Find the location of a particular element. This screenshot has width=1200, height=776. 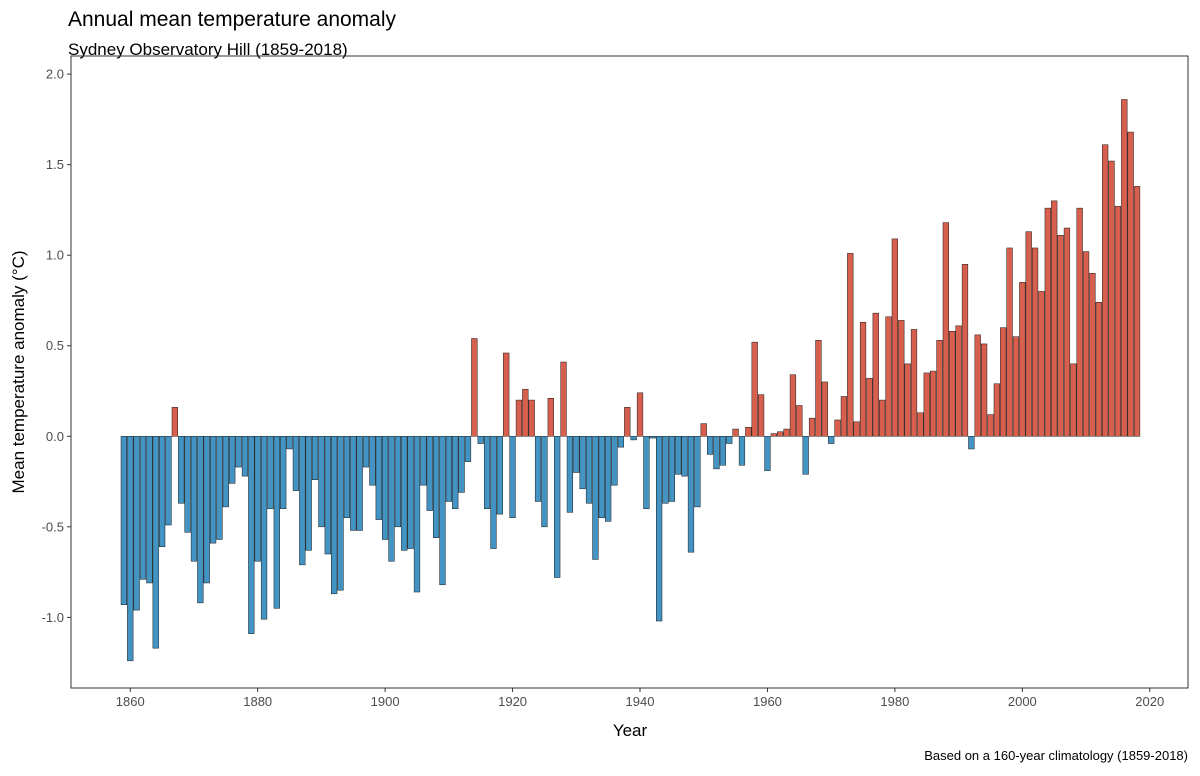

bar-1965 is located at coordinates (799, 421).